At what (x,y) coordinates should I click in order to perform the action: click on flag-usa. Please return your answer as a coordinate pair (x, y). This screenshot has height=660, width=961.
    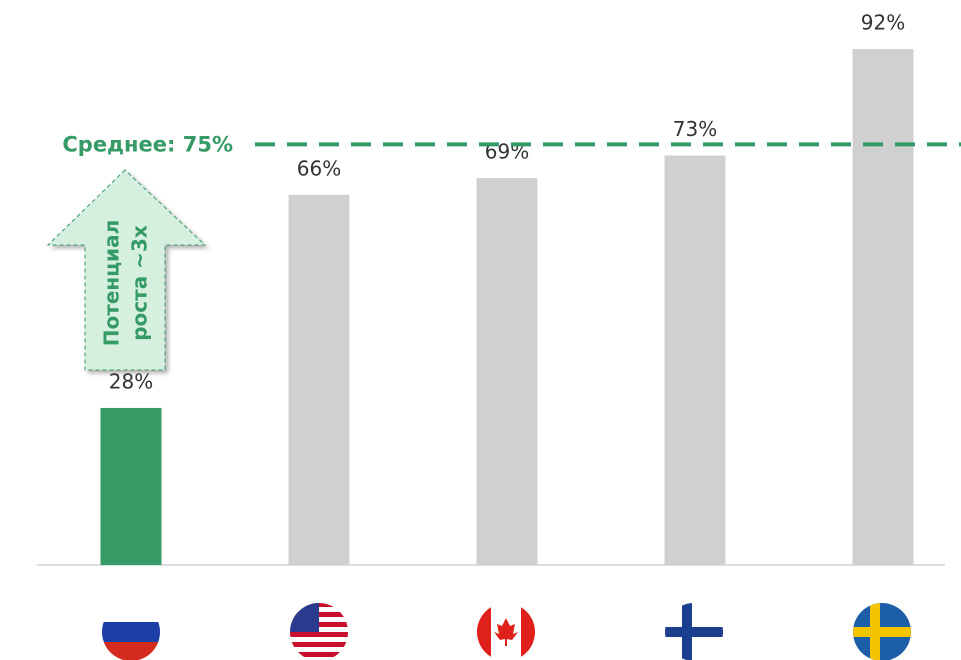
    Looking at the image, I should click on (319, 631).